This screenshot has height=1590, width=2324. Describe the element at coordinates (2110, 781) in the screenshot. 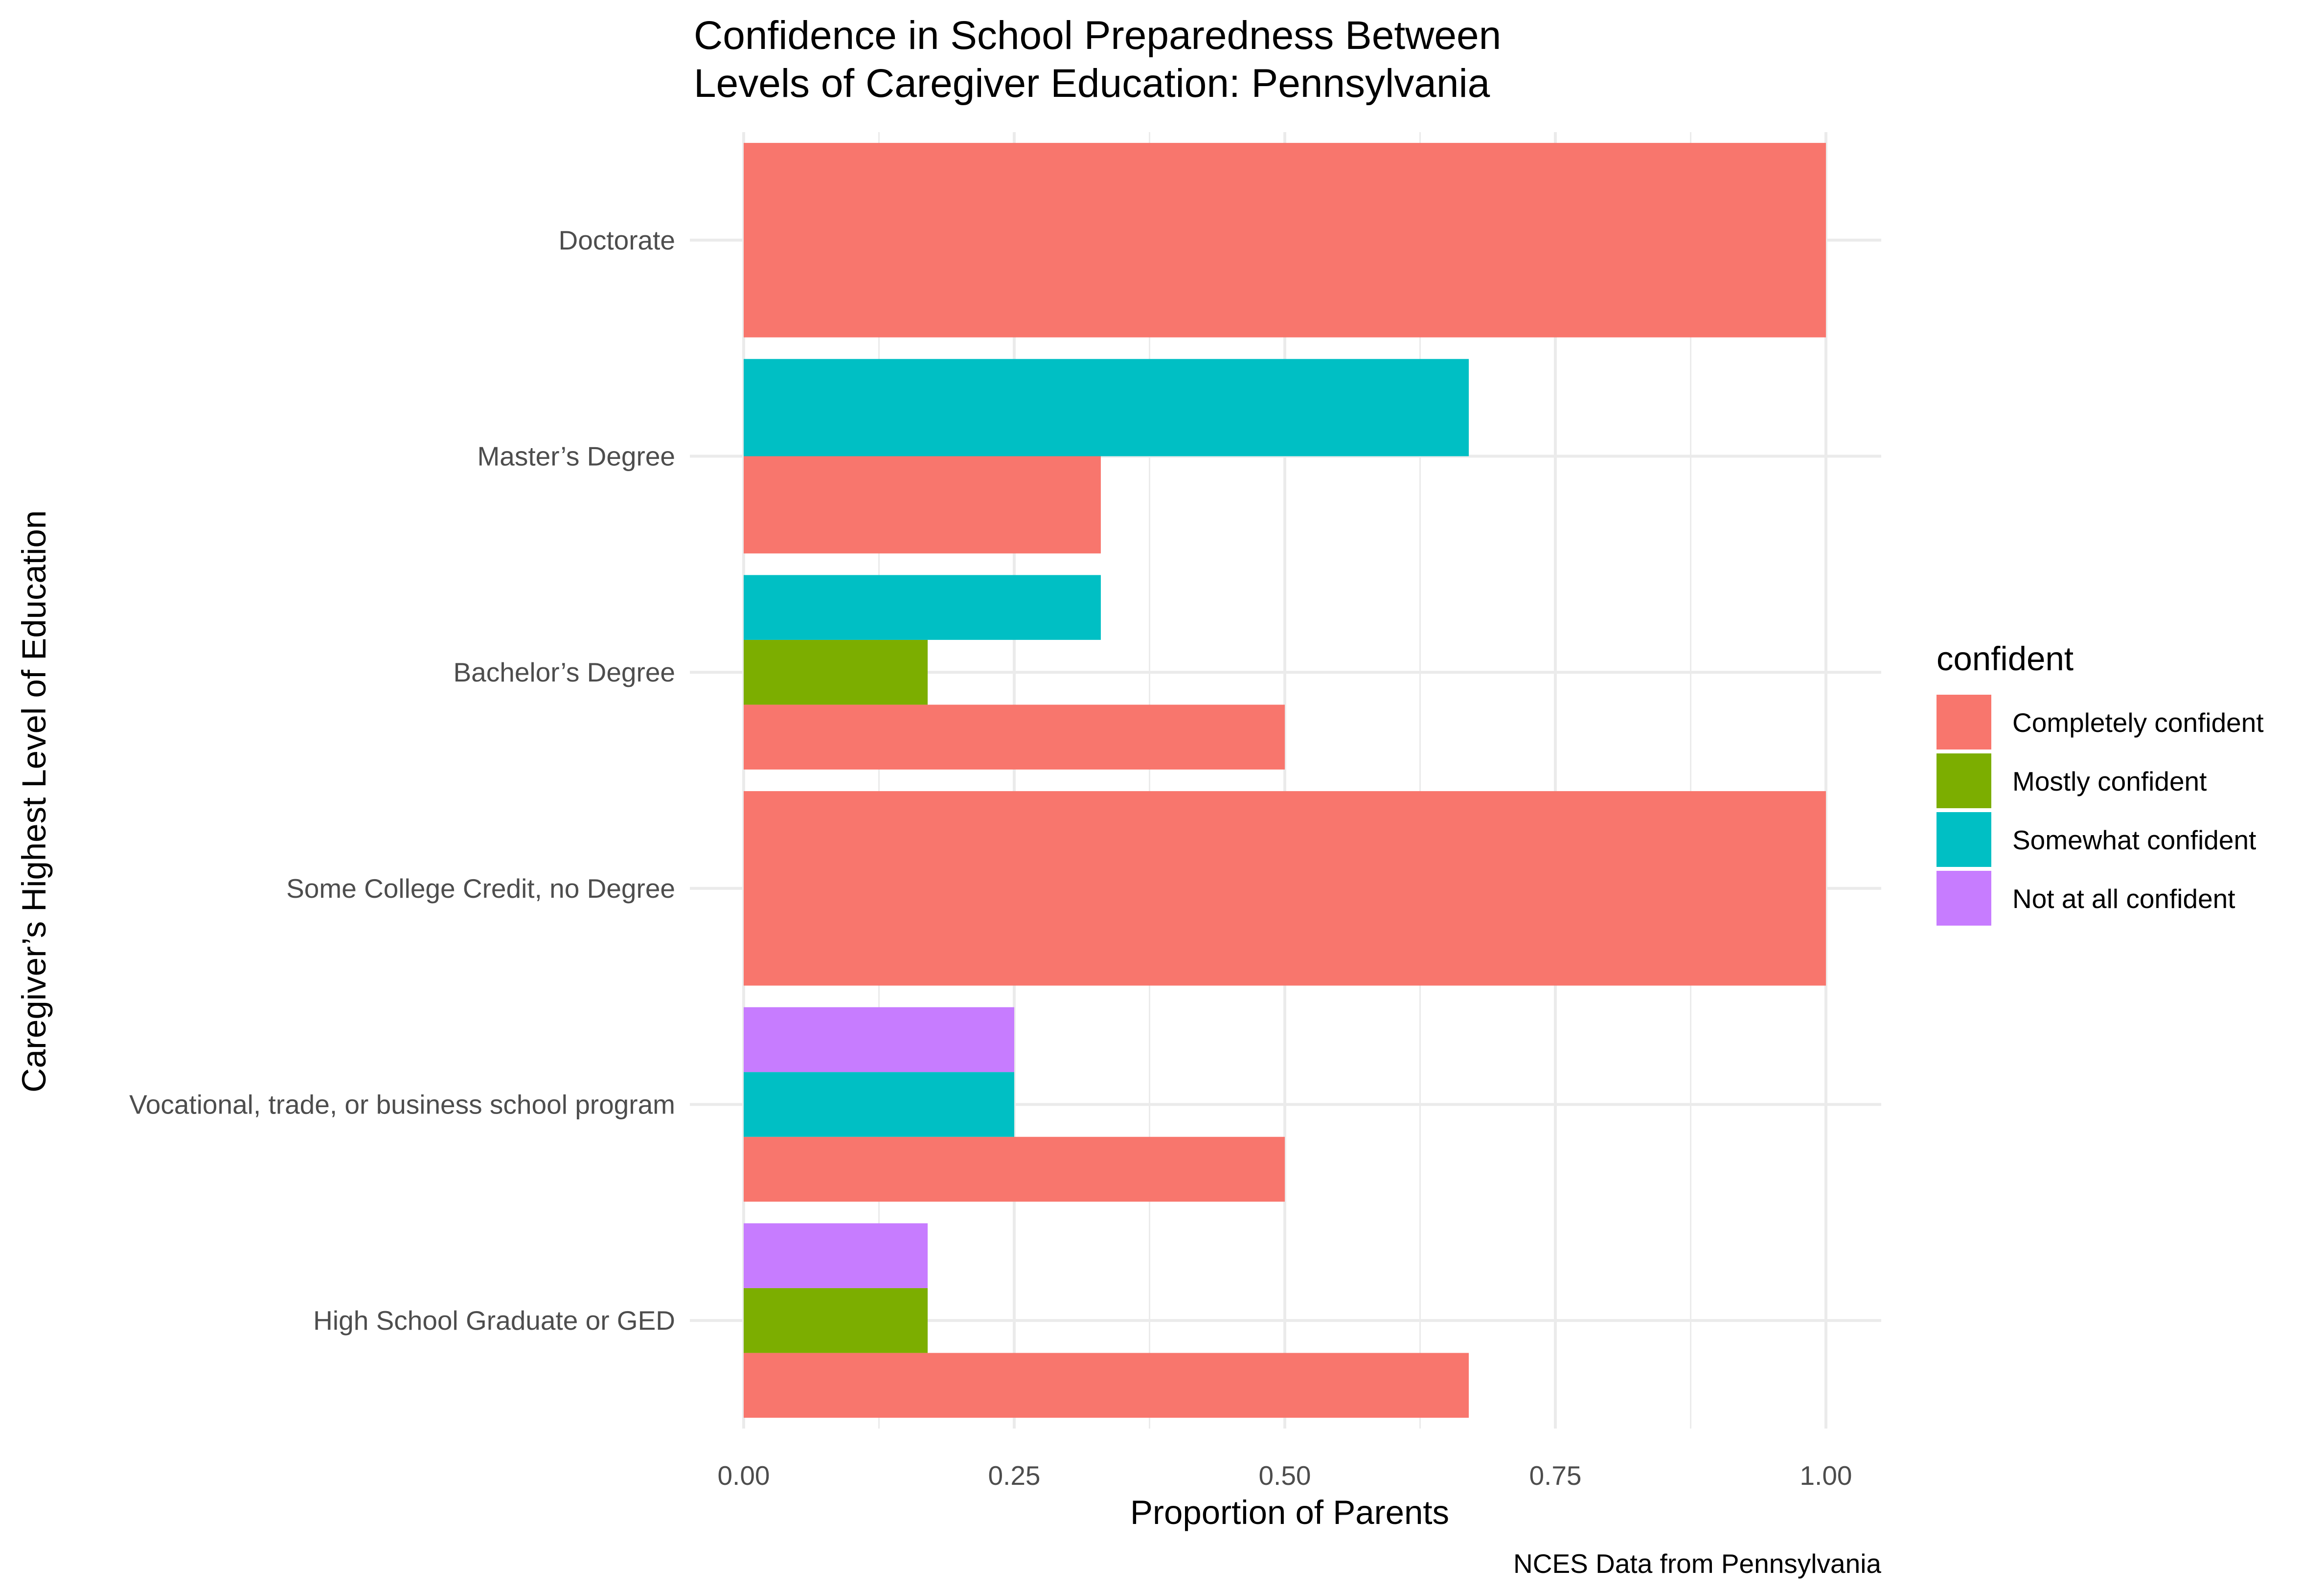

I see `legend-label: Mostly confident` at that location.